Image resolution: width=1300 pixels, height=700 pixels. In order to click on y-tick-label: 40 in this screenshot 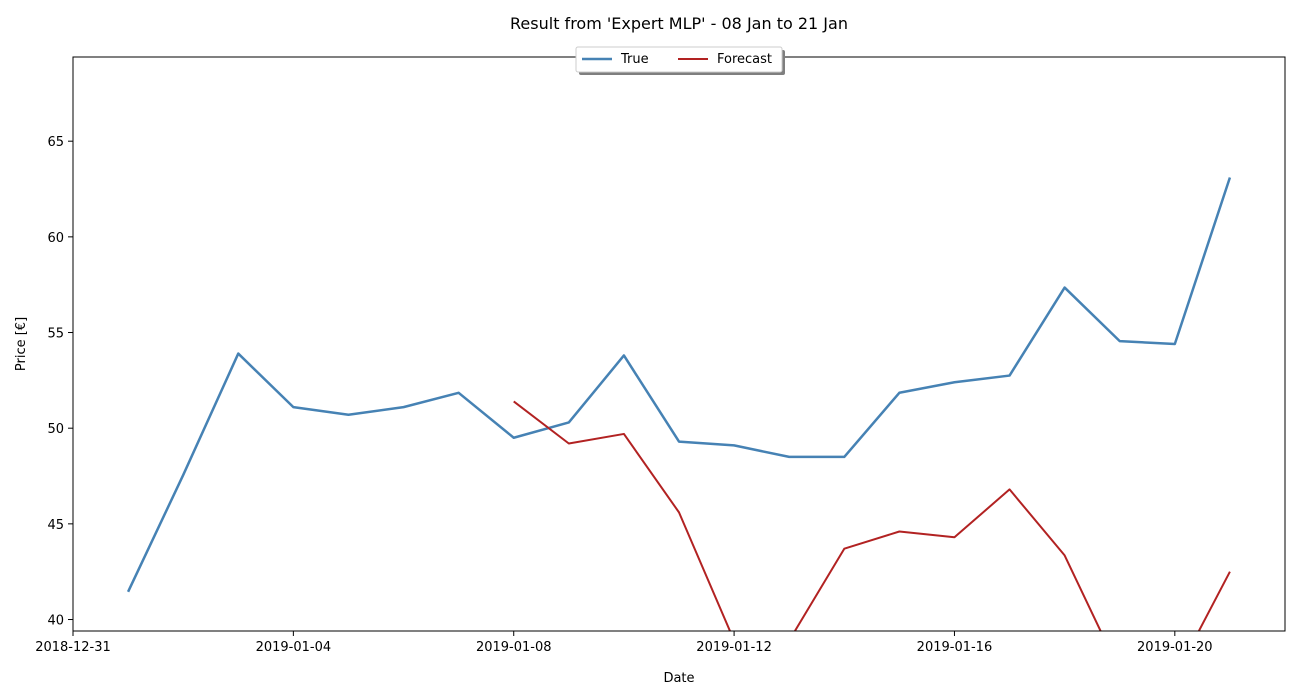, I will do `click(55, 621)`.